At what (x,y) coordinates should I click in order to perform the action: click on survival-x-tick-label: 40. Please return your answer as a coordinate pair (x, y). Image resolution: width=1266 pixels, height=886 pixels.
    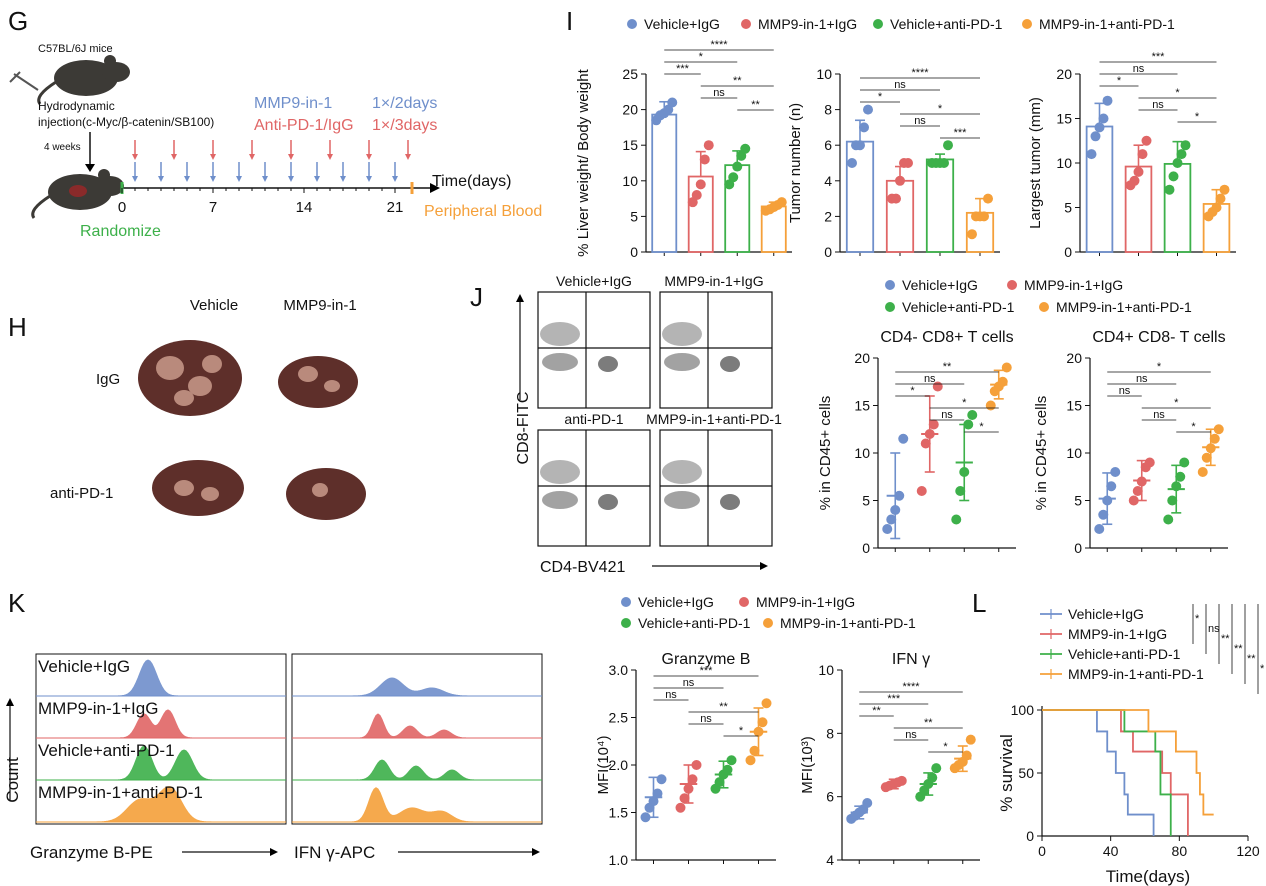
    Looking at the image, I should click on (1111, 851).